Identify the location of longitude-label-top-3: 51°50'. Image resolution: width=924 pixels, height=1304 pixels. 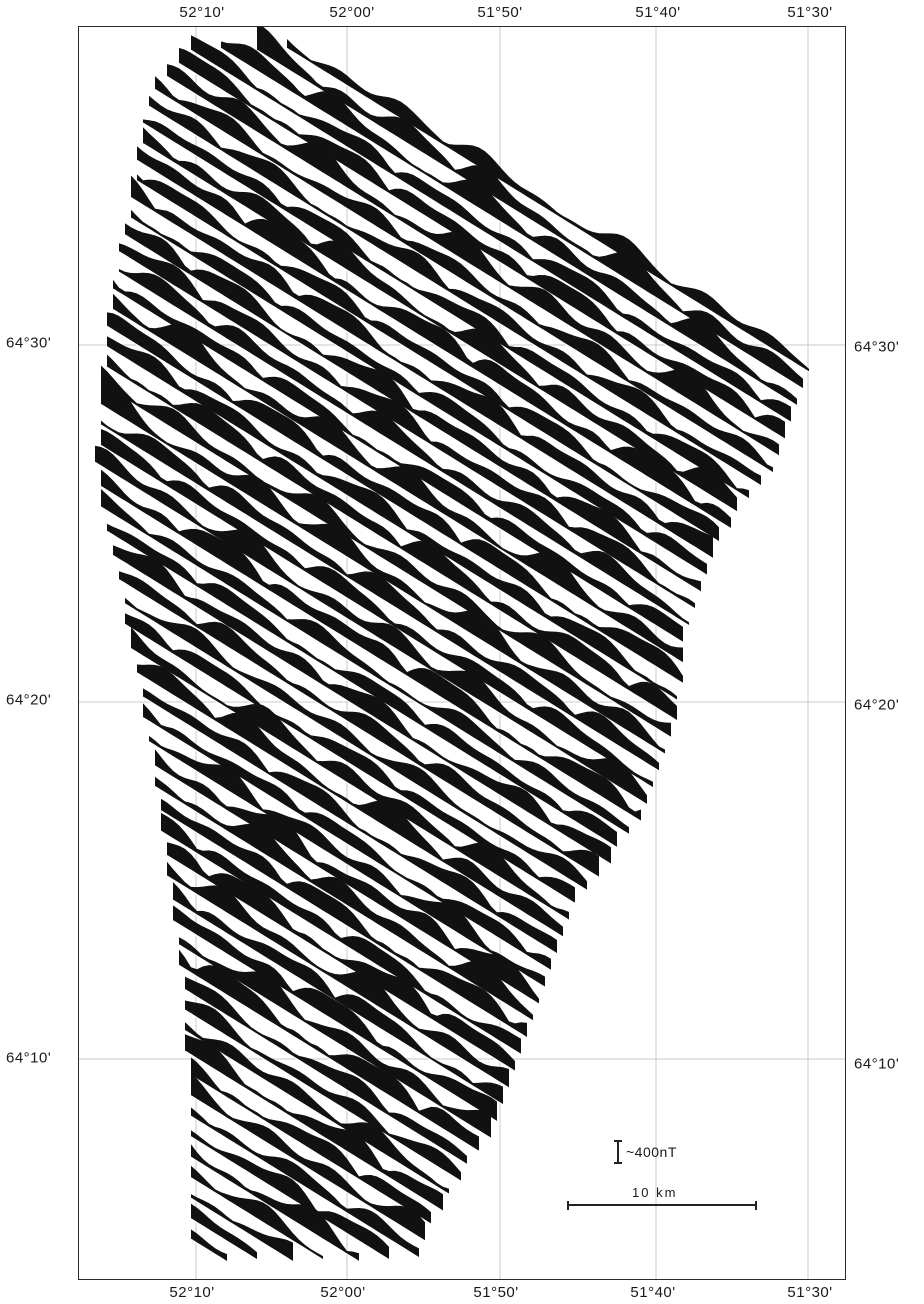
(500, 12).